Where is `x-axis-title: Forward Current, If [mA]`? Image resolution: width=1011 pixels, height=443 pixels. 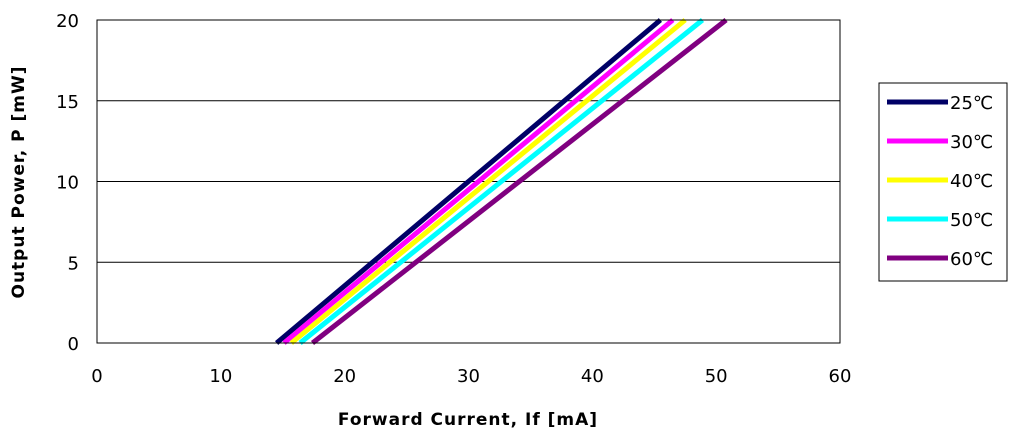 x-axis-title: Forward Current, If [mA] is located at coordinates (468, 420).